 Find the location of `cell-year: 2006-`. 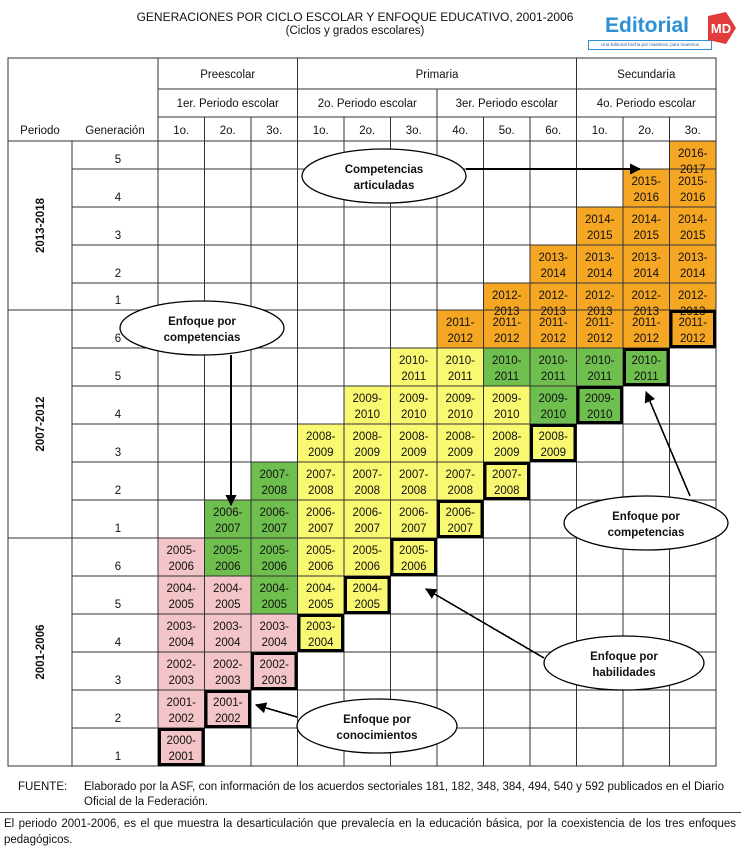

cell-year: 2006- is located at coordinates (321, 513).